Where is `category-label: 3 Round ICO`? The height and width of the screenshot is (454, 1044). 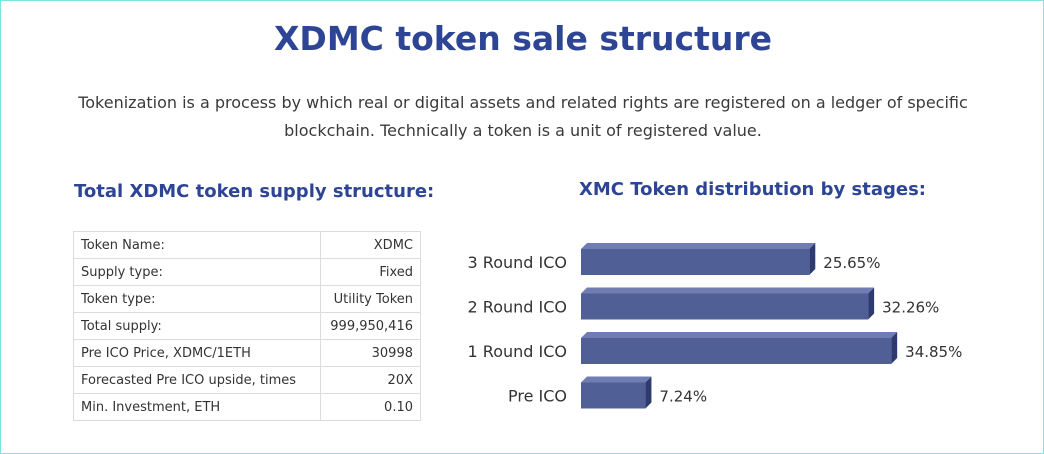
category-label: 3 Round ICO is located at coordinates (517, 262).